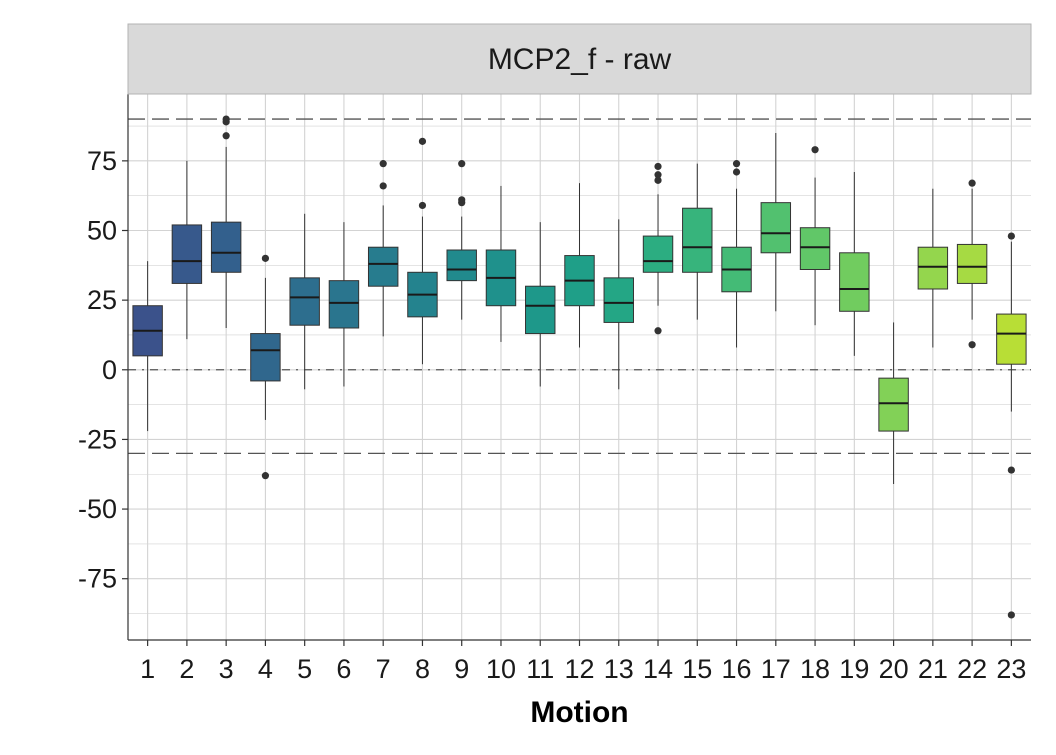 The height and width of the screenshot is (755, 1056). I want to click on x-axis-title: Motion, so click(579, 712).